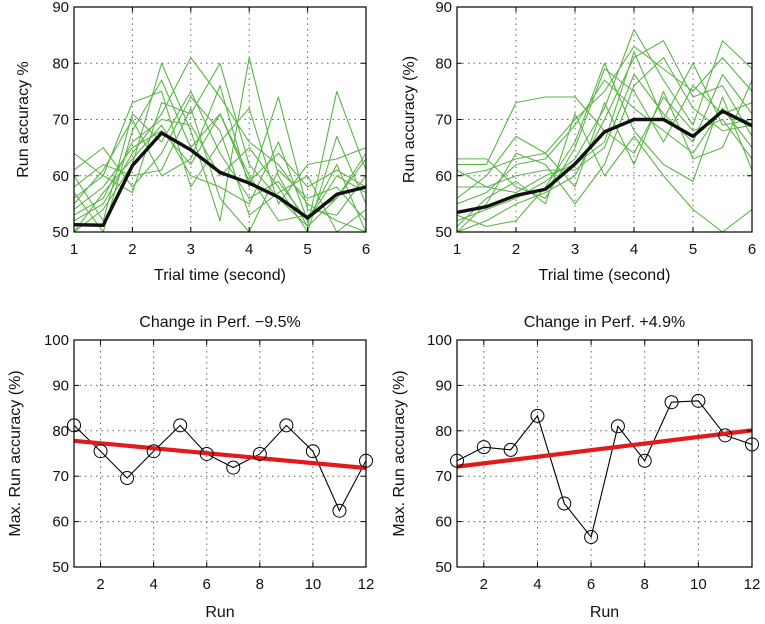 This screenshot has height=624, width=765. What do you see at coordinates (443, 567) in the screenshot?
I see `chart-3-ytick-label-50: 50` at bounding box center [443, 567].